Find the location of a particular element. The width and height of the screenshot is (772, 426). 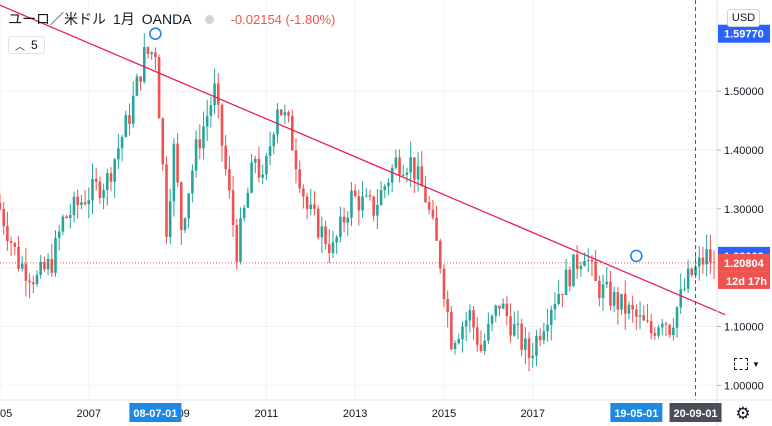

symbol-title: ユーロ／米ドル 1月 OANDA -0.02154 (-1.80%) is located at coordinates (171, 19).